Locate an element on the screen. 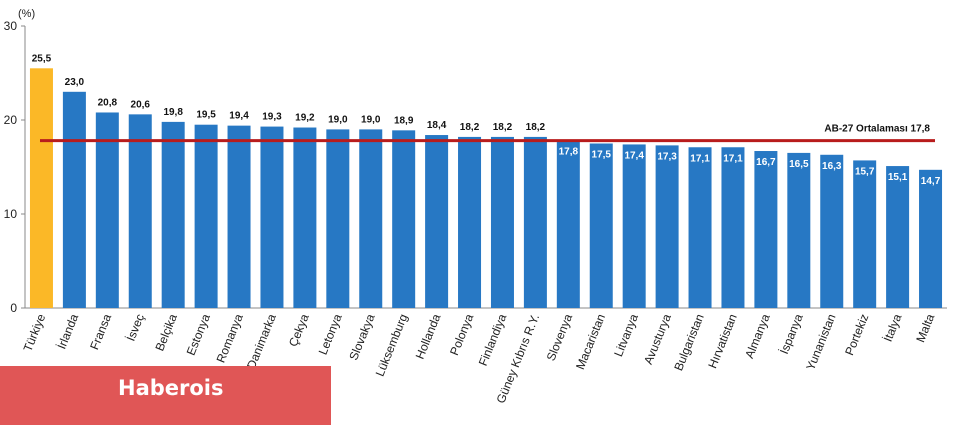 The image size is (957, 425). x-tick-label: Romanya is located at coordinates (230, 338).